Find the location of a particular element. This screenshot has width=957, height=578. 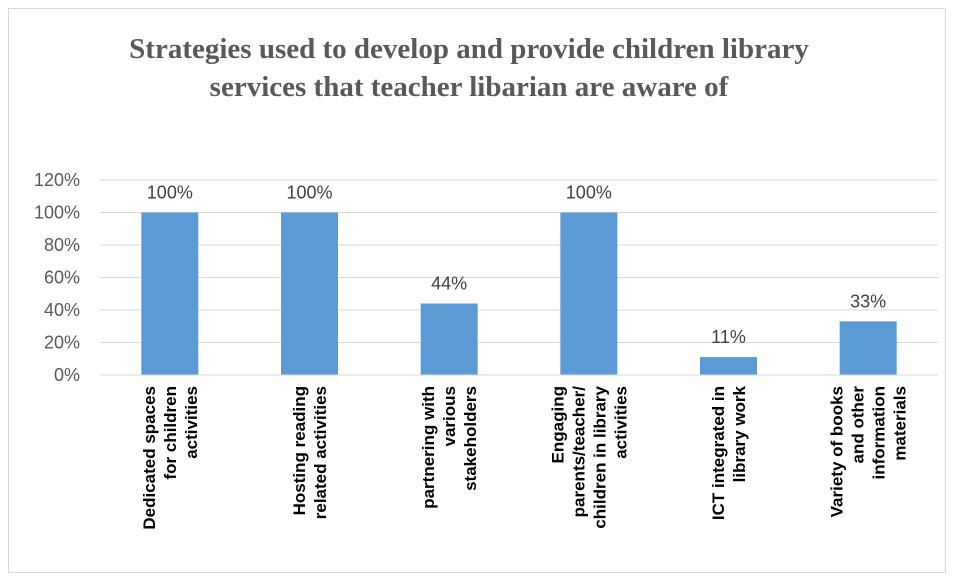

y-tick-label: 120% is located at coordinates (57, 180).